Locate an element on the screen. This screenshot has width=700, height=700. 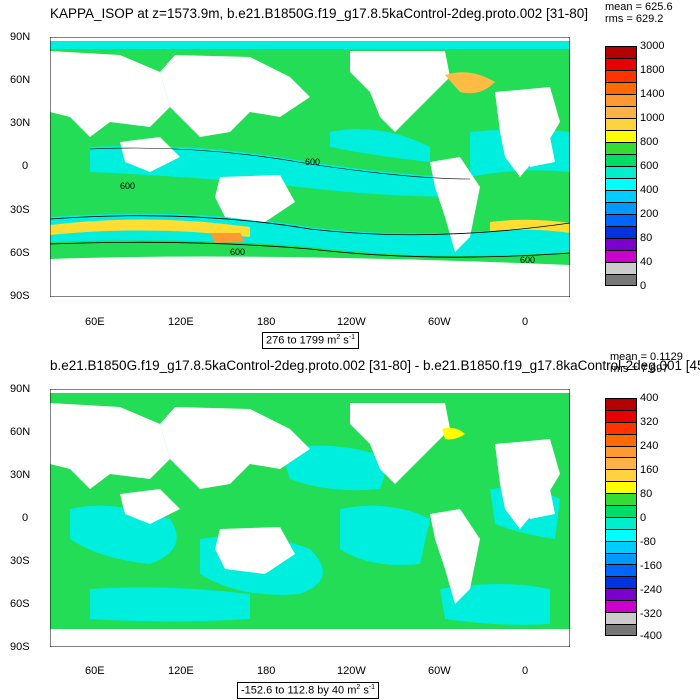
colorbar-label: 0 is located at coordinates (643, 286).